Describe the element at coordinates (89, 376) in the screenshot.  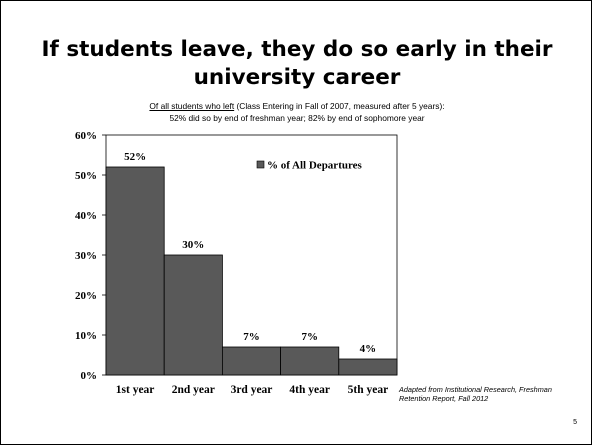
I see `y-tick-label: 0%` at that location.